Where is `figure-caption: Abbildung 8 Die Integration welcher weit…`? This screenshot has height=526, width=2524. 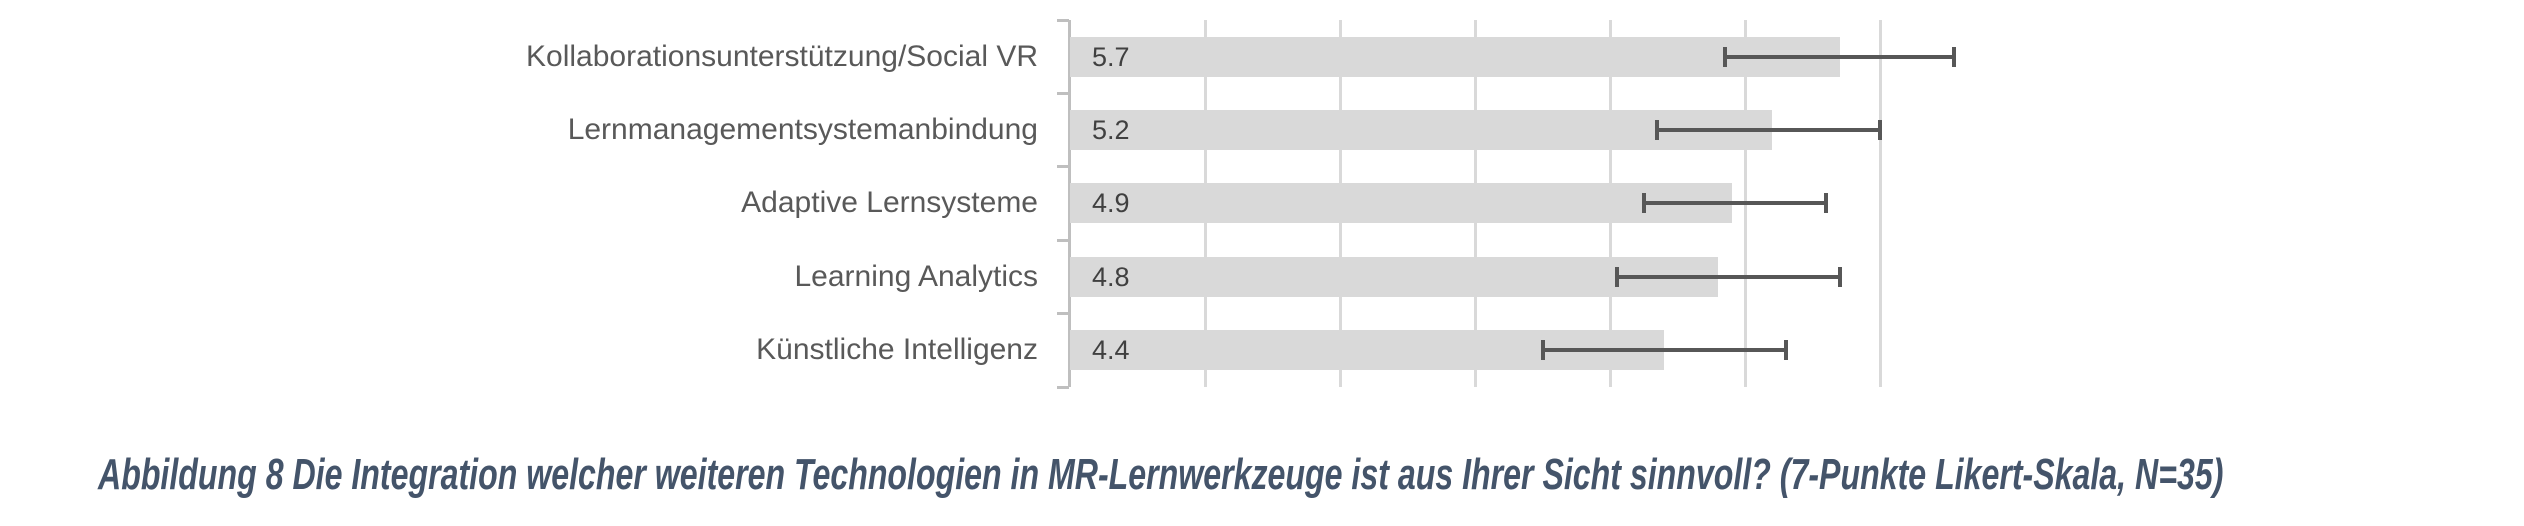
figure-caption: Abbildung 8 Die Integration welcher weit… is located at coordinates (1161, 474).